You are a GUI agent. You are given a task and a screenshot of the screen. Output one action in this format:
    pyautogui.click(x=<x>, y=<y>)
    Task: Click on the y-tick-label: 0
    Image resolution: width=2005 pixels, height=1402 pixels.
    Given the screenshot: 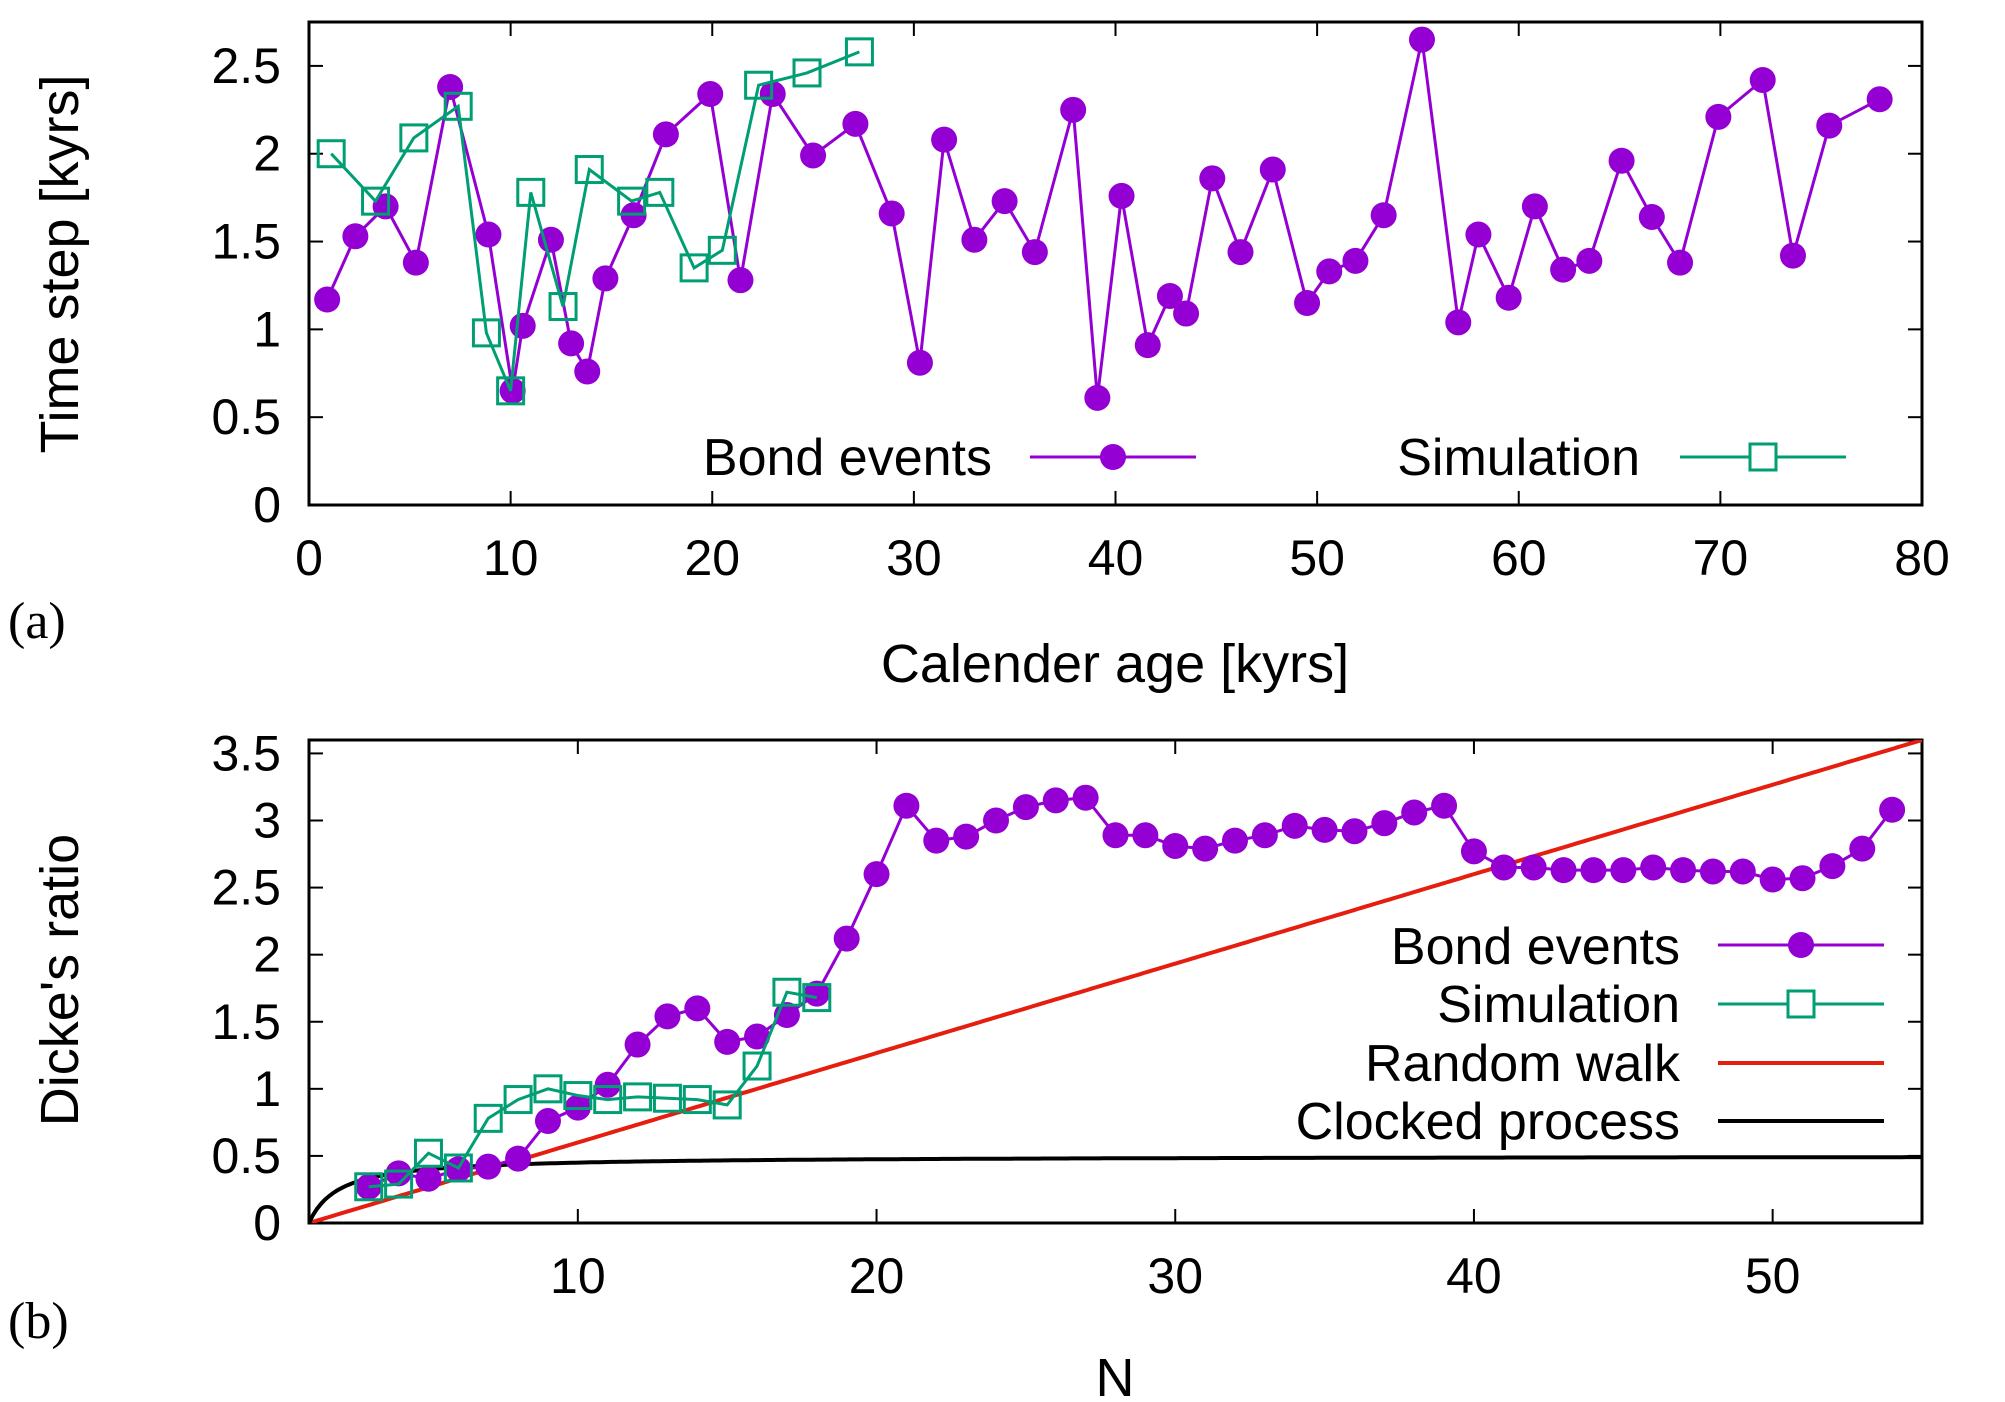 What is the action you would take?
    pyautogui.click(x=267, y=1223)
    